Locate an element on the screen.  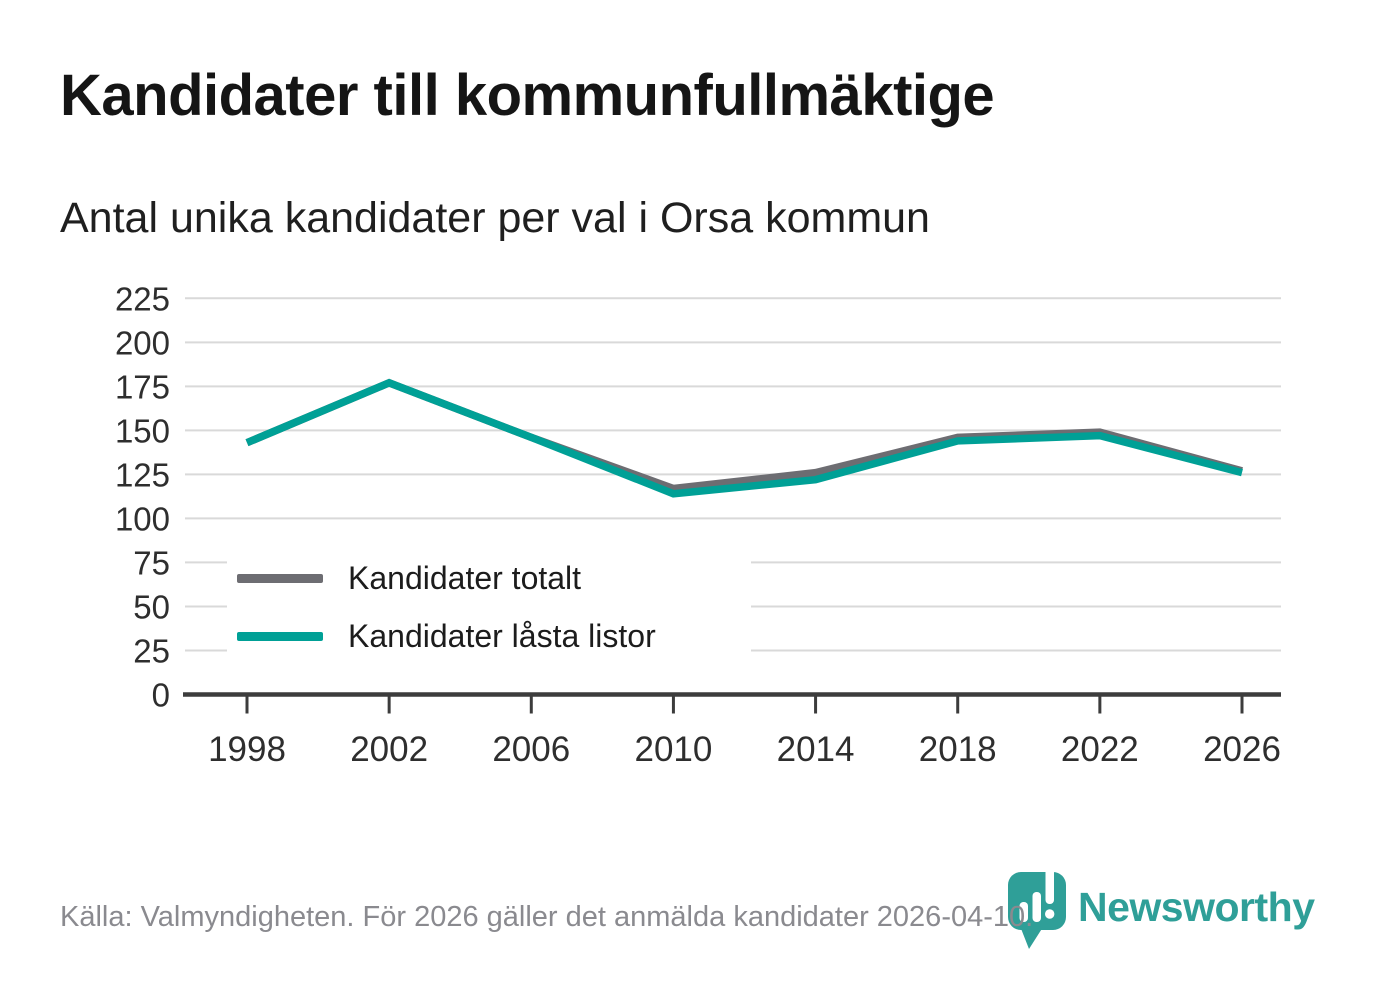
series-line-locked-lists is located at coordinates (744, 438).